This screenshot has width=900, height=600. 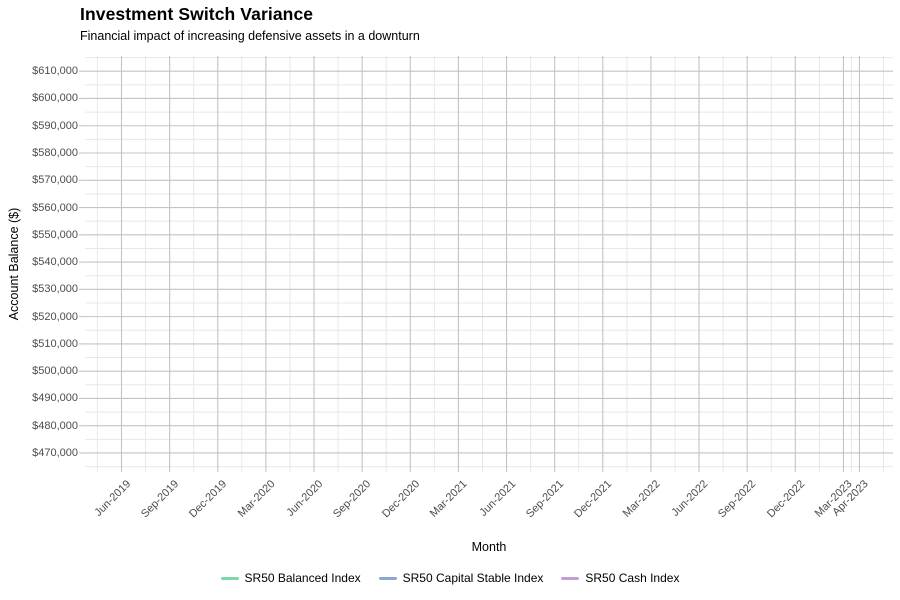 I want to click on y-tick-label: $560,000, so click(x=55, y=207).